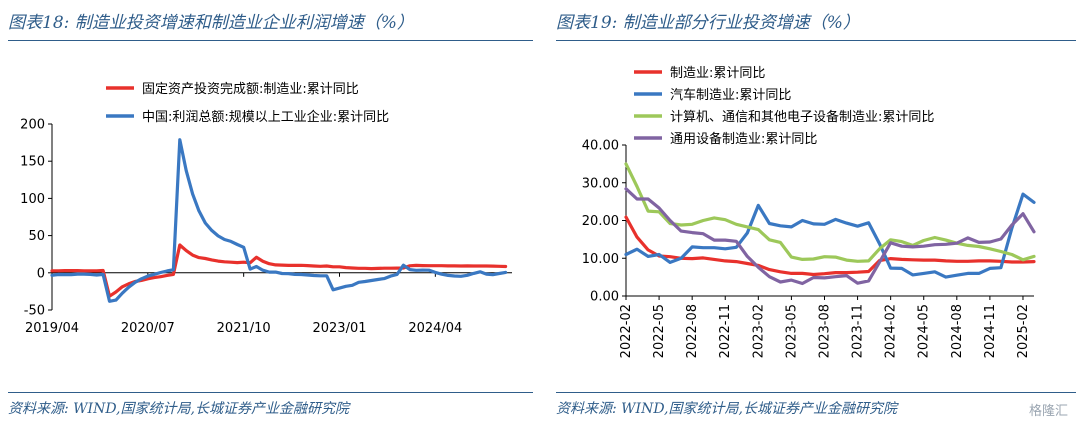  Describe the element at coordinates (957, 331) in the screenshot. I see `x-tick-label: 2024-08` at that location.